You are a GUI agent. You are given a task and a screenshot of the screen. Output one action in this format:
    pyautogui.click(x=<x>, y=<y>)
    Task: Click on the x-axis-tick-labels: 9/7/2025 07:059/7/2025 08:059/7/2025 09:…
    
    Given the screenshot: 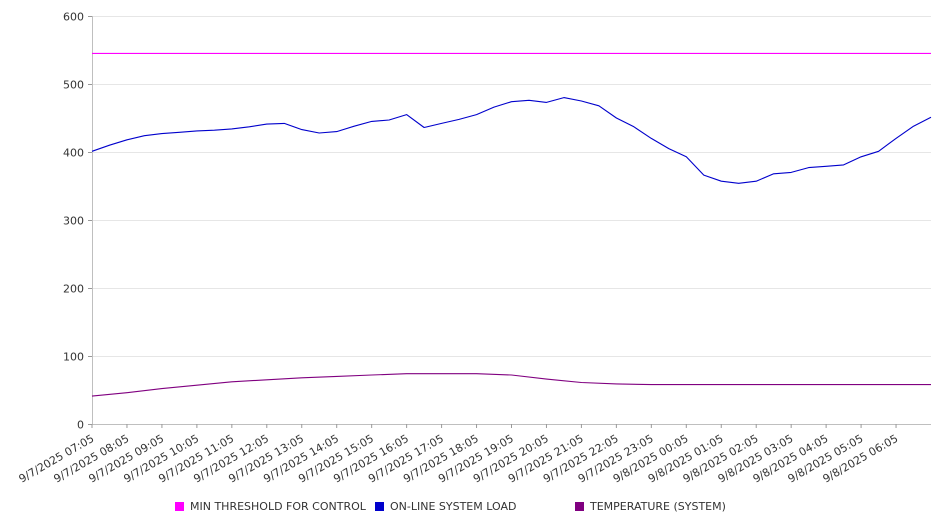 What is the action you would take?
    pyautogui.click(x=459, y=459)
    